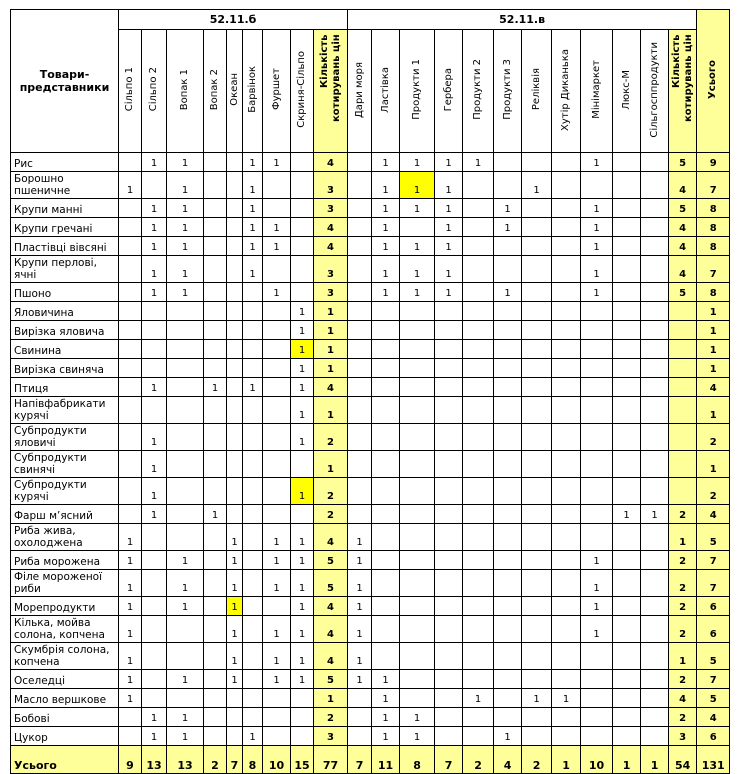 Image resolution: width=742 pixels, height=774 pixels. Describe the element at coordinates (64, 292) in the screenshot. I see `product-name: Пшоно` at that location.